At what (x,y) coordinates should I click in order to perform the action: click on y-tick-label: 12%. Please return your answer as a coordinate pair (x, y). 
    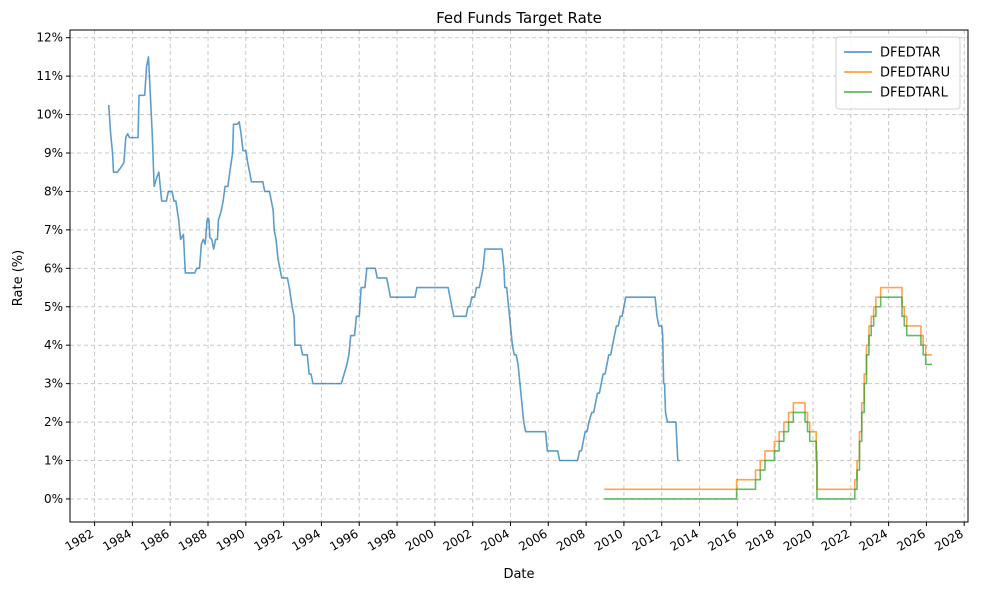
    Looking at the image, I should click on (49, 38).